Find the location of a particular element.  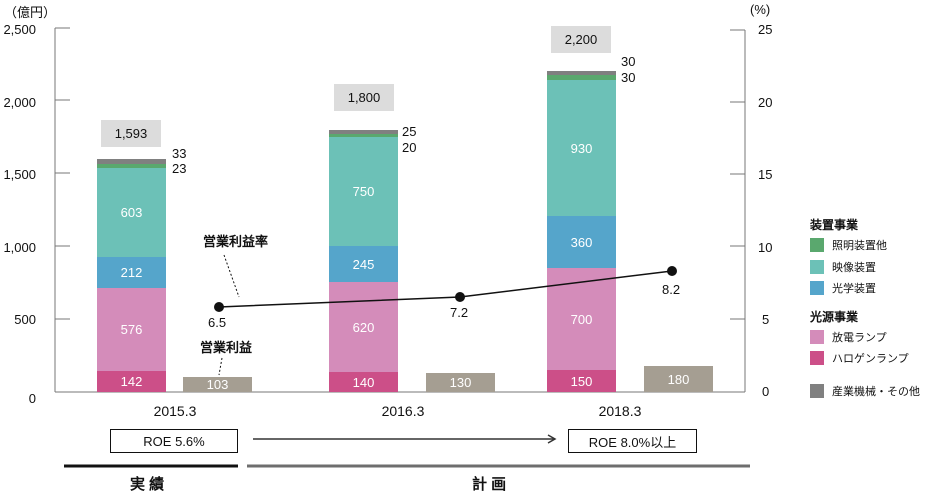

bar-segment-imaging: 750 is located at coordinates (363, 191).